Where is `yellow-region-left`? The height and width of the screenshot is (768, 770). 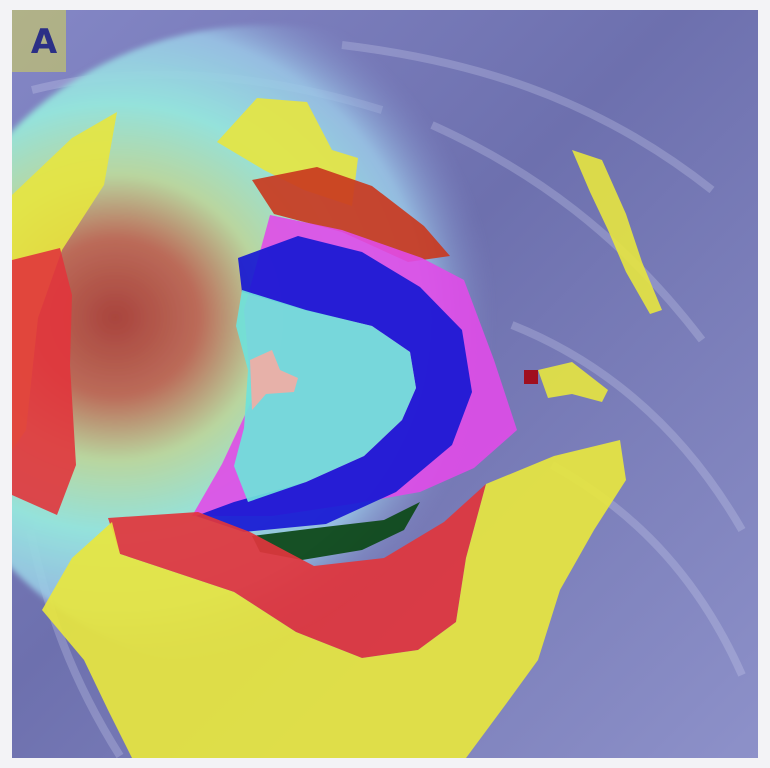
yellow-region-left is located at coordinates (64, 281).